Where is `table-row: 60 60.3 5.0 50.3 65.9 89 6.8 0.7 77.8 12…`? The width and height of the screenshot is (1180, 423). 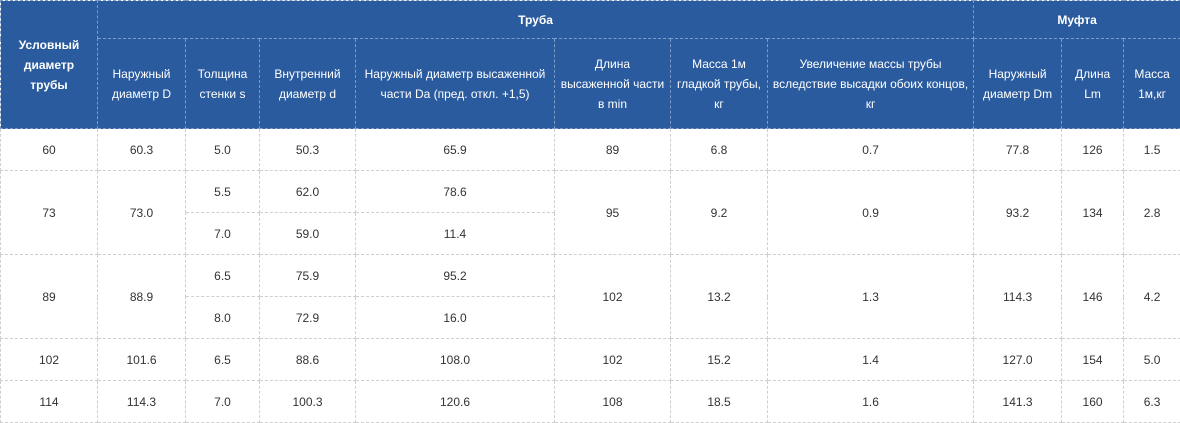 table-row: 60 60.3 5.0 50.3 65.9 89 6.8 0.7 77.8 12… is located at coordinates (590, 150).